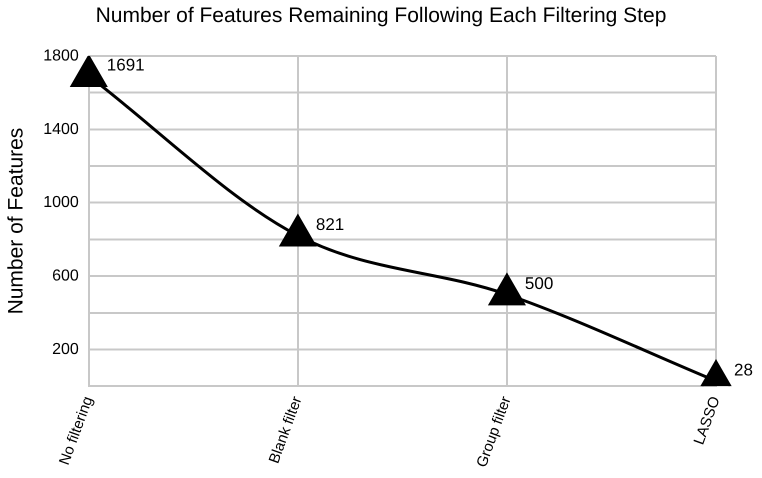 This screenshot has height=478, width=762. I want to click on data-label: 500, so click(539, 284).